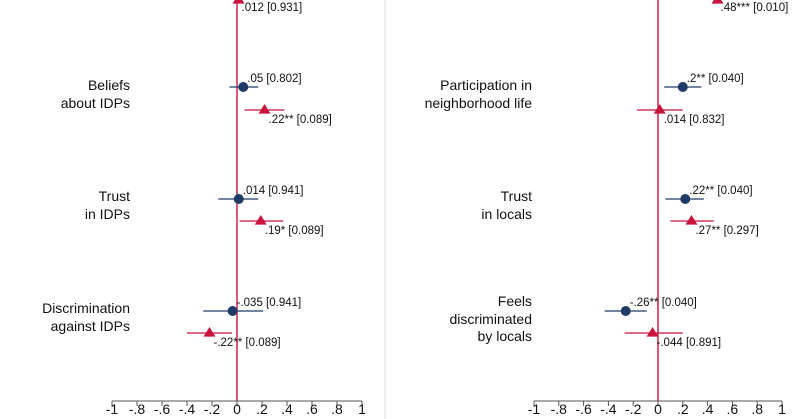 The image size is (800, 419). Describe the element at coordinates (247, 343) in the screenshot. I see `left-estimate-data-label: -.22** [0.089]` at that location.